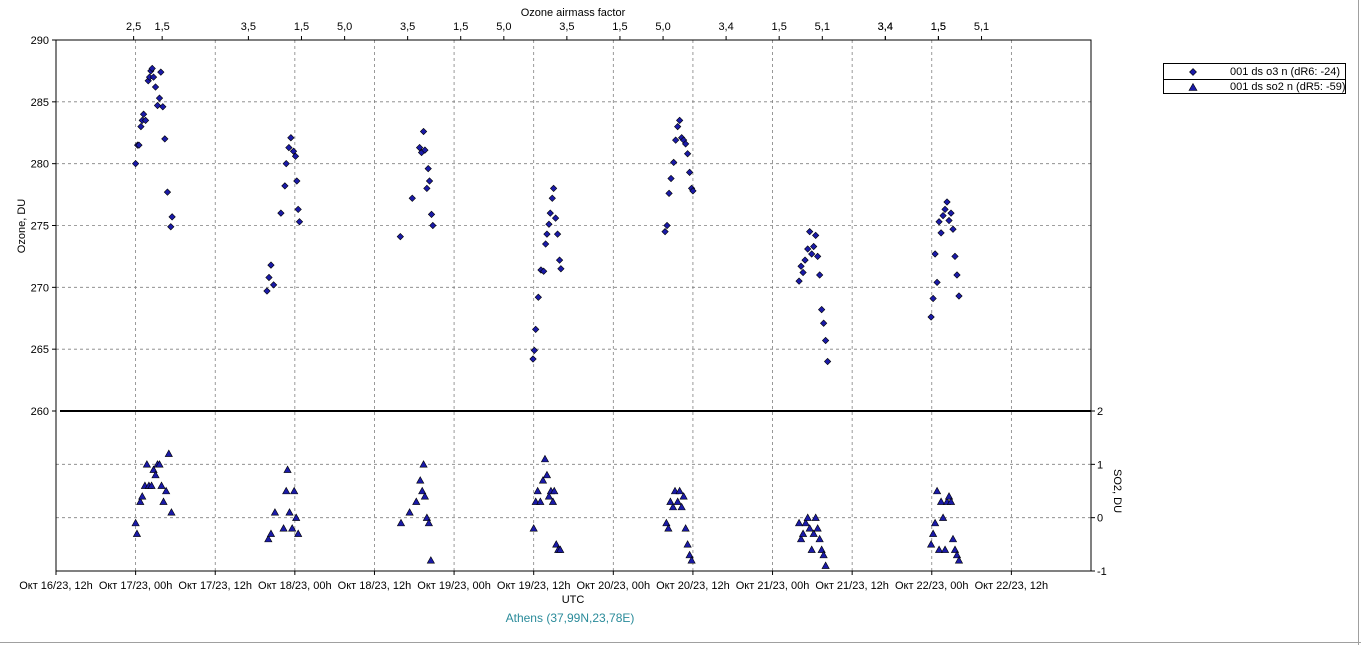  Describe the element at coordinates (1193, 86) in the screenshot. I see `triangle-marker-icon` at that location.